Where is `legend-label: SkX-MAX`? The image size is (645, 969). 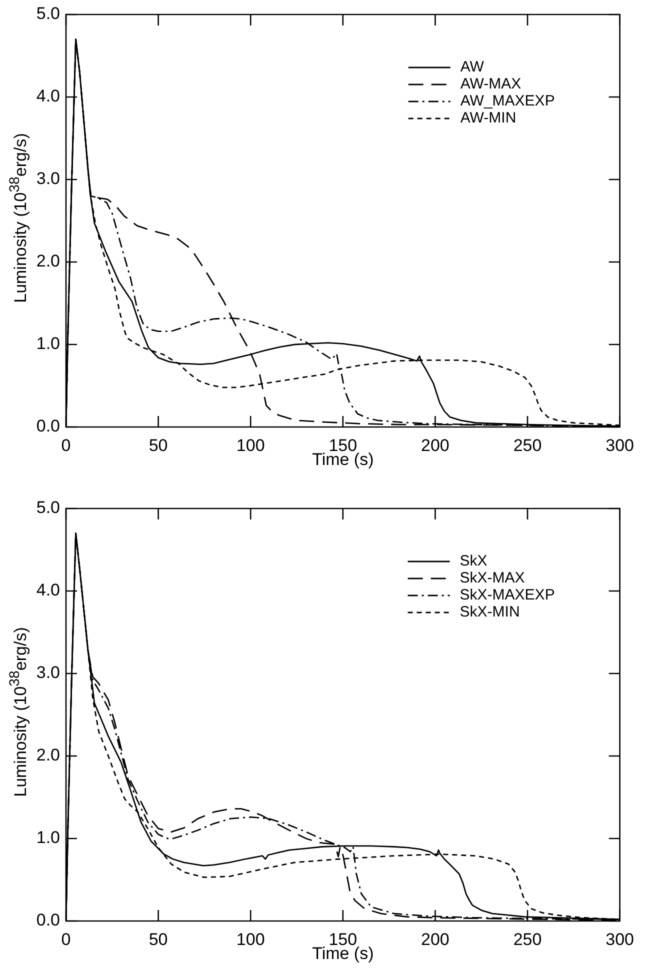
legend-label: SkX-MAX is located at coordinates (492, 578).